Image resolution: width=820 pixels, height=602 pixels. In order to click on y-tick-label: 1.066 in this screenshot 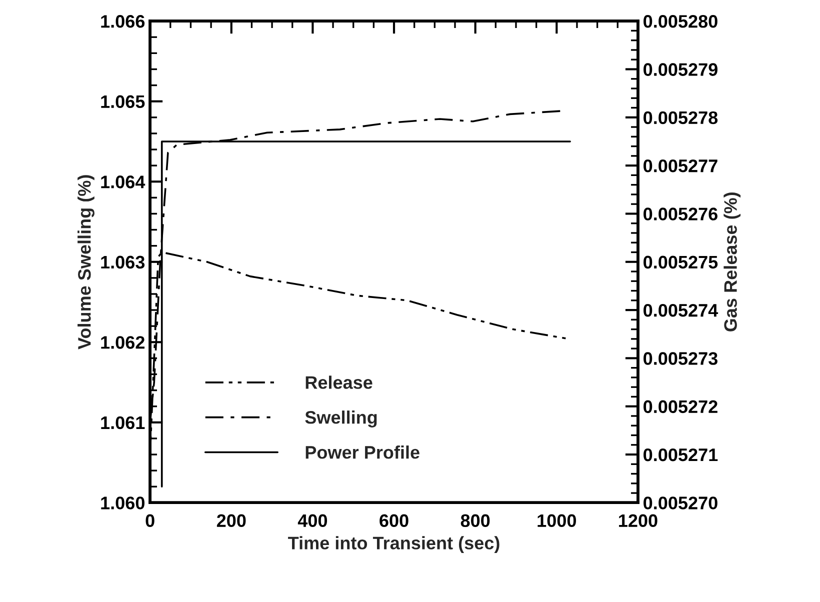, I will do `click(123, 21)`.